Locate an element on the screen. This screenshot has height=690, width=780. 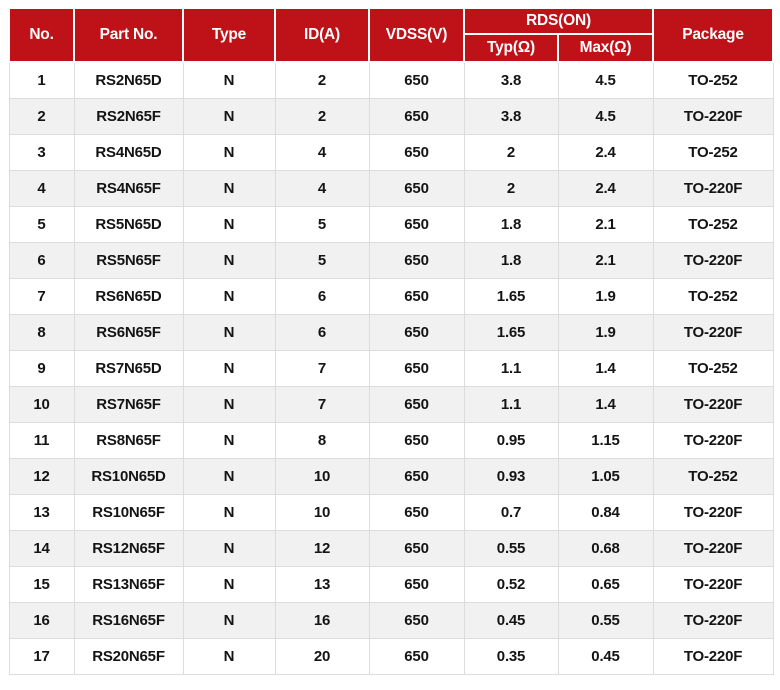
cell-id: 10 is located at coordinates (322, 476).